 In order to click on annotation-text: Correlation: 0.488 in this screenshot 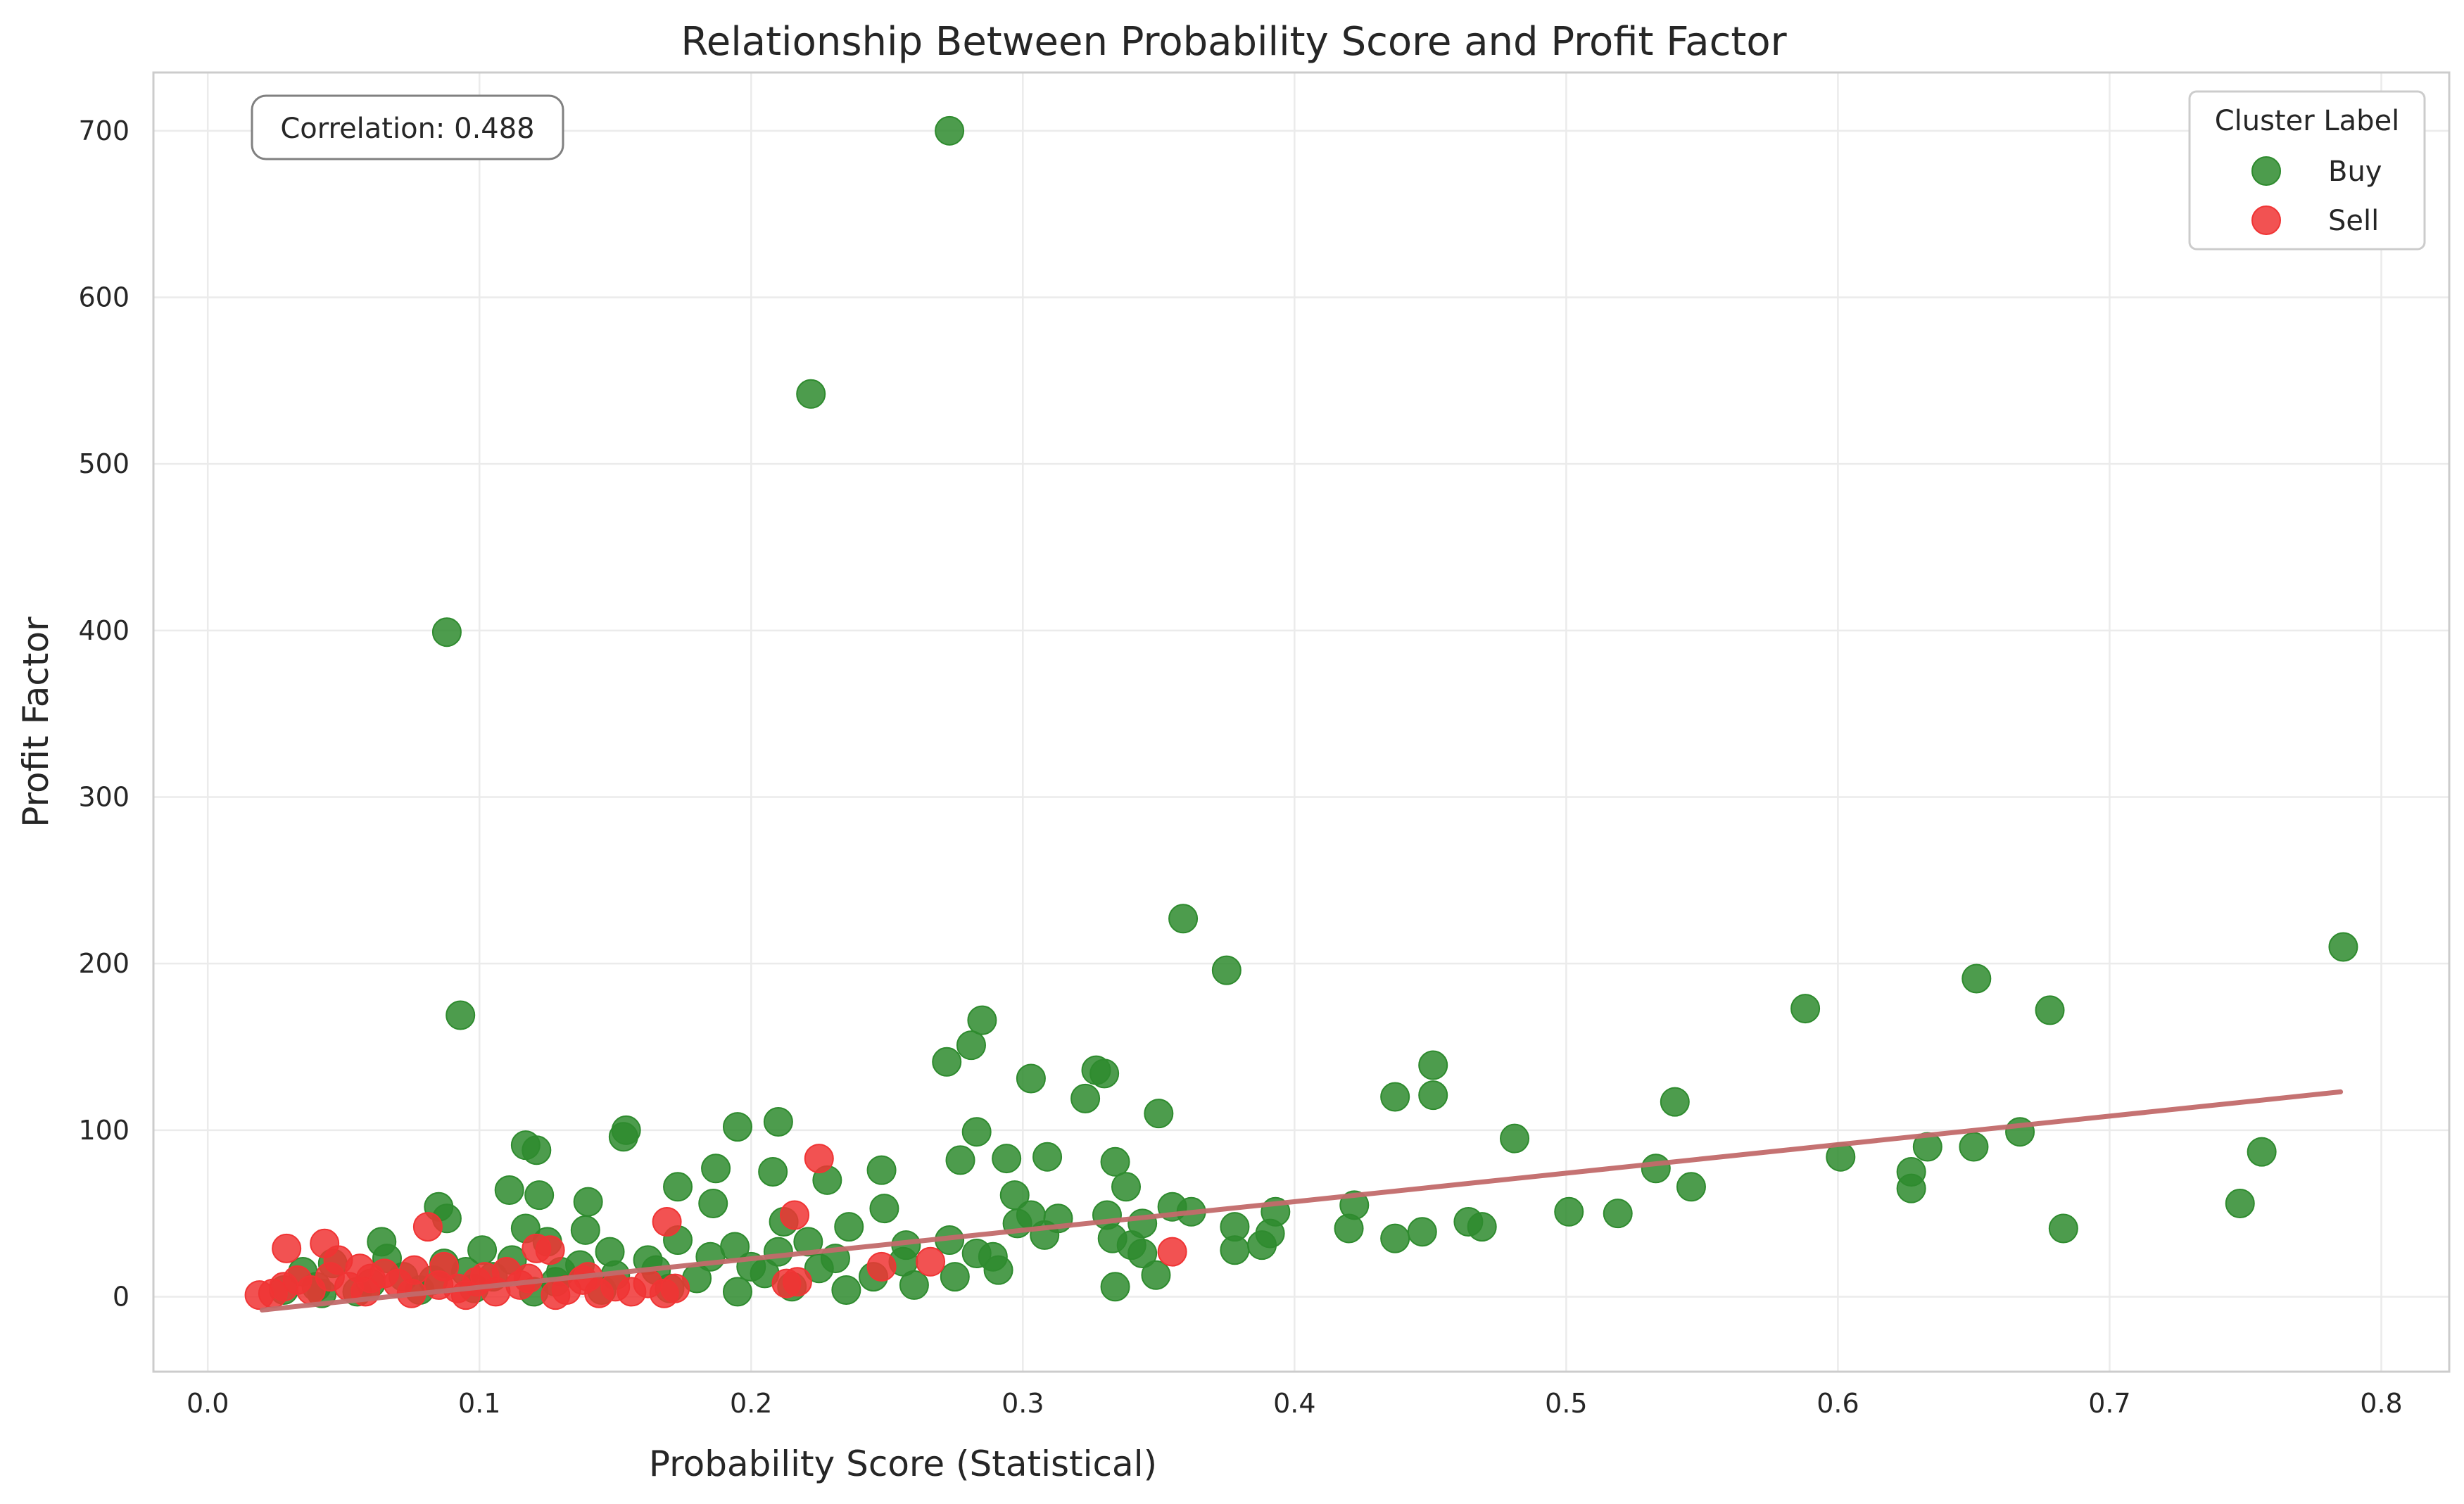, I will do `click(407, 129)`.